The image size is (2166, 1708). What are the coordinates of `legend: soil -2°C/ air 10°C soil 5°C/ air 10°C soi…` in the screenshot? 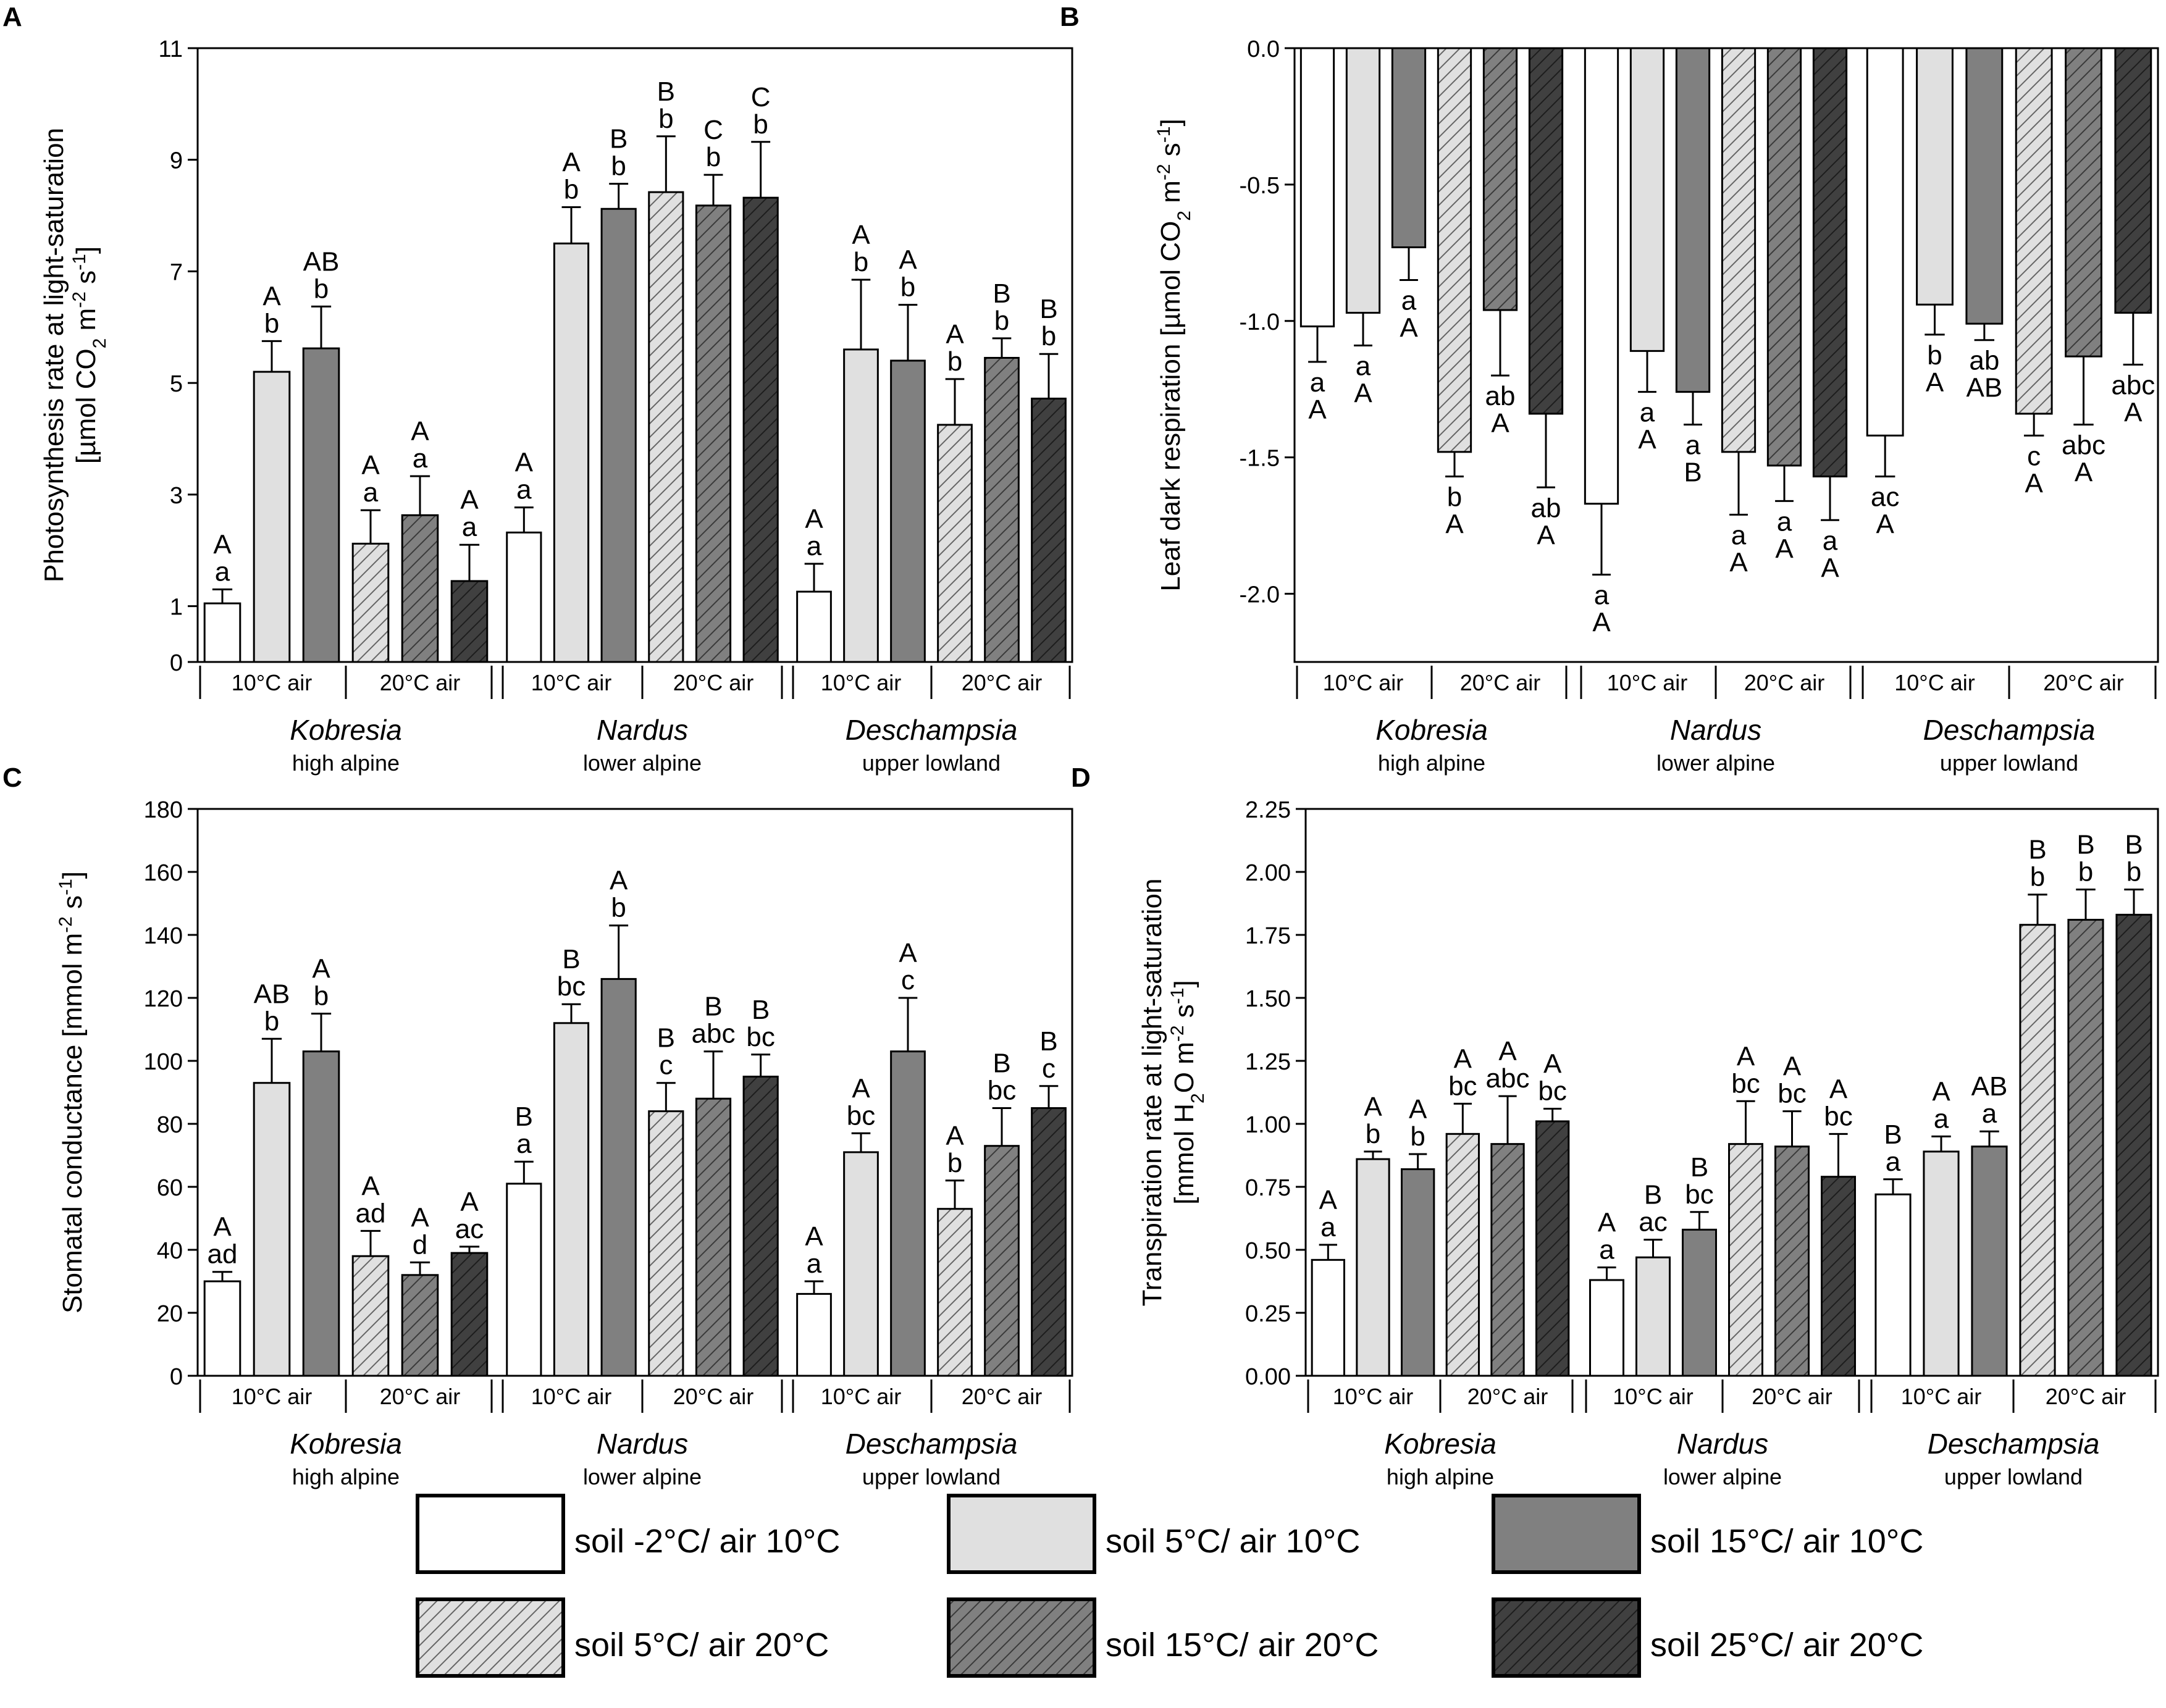 It's located at (1169, 1586).